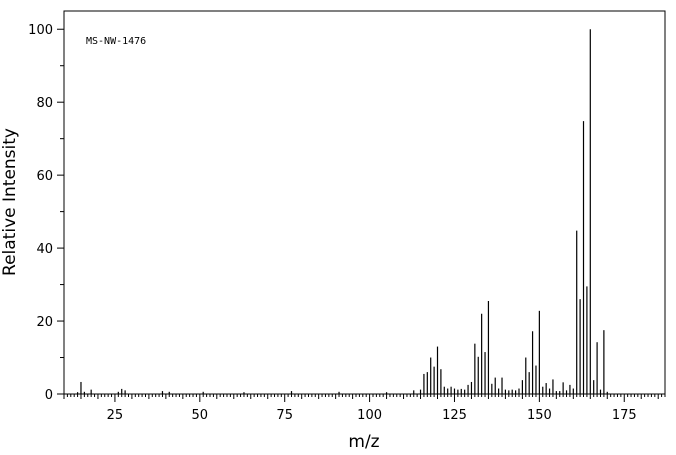 This screenshot has height=455, width=676. I want to click on x-axis-ticks: 25 50 75 100 125 150 175, so click(364, 408).